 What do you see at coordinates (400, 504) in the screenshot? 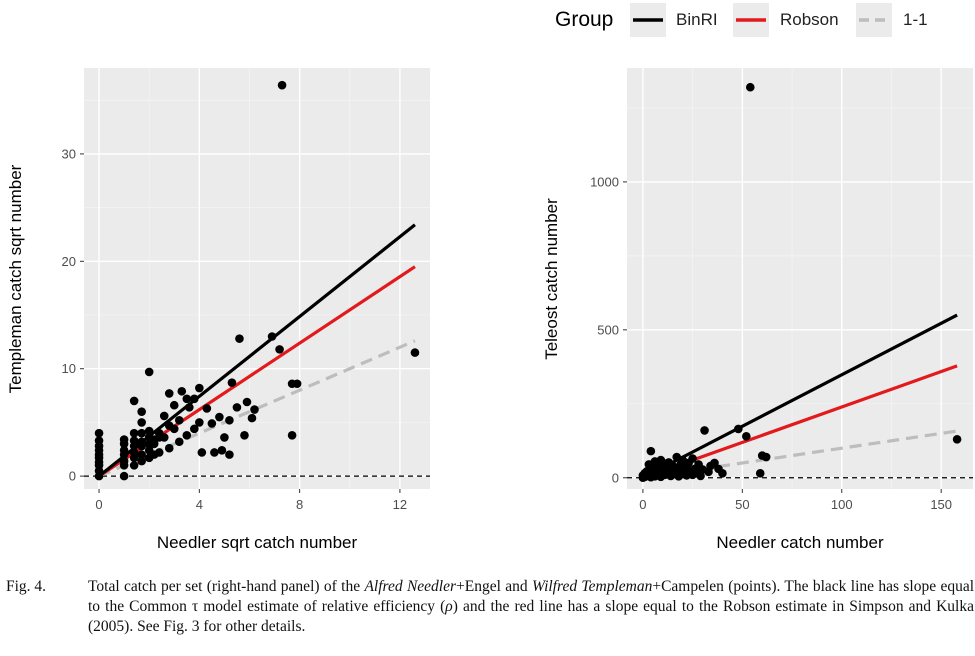
I see `x-tick-label: 12` at bounding box center [400, 504].